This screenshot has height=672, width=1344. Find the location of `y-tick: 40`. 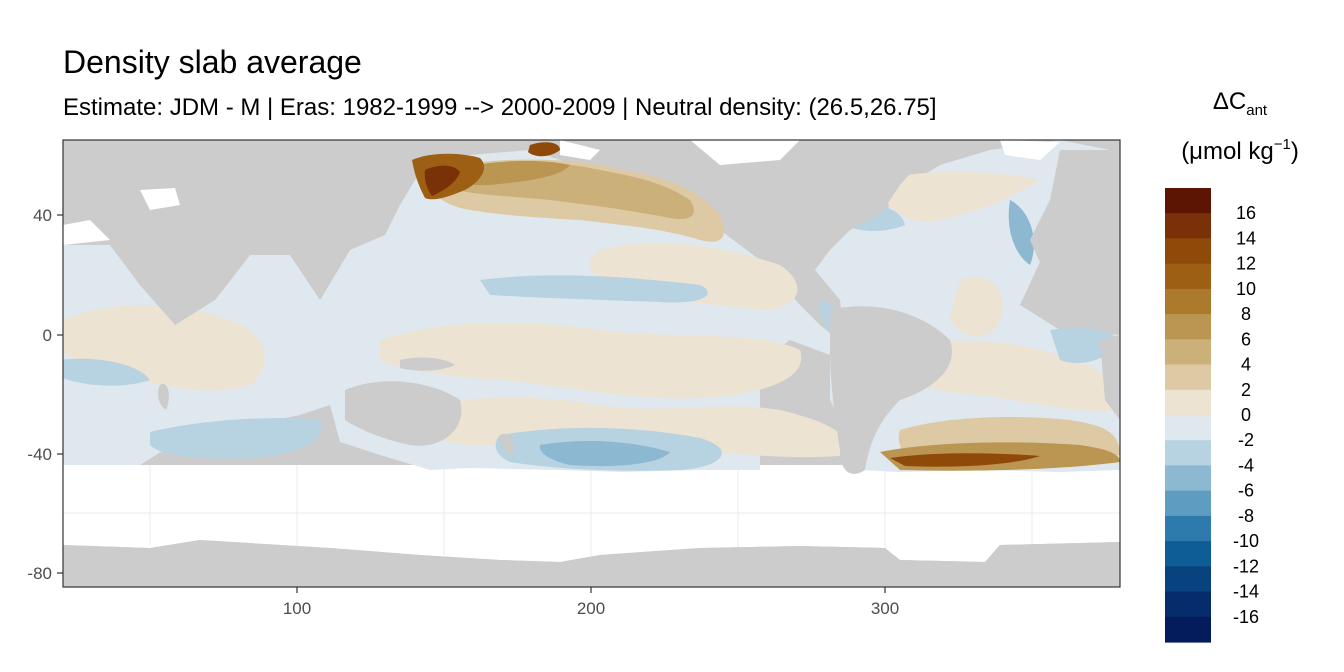

y-tick: 40 is located at coordinates (48, 215).